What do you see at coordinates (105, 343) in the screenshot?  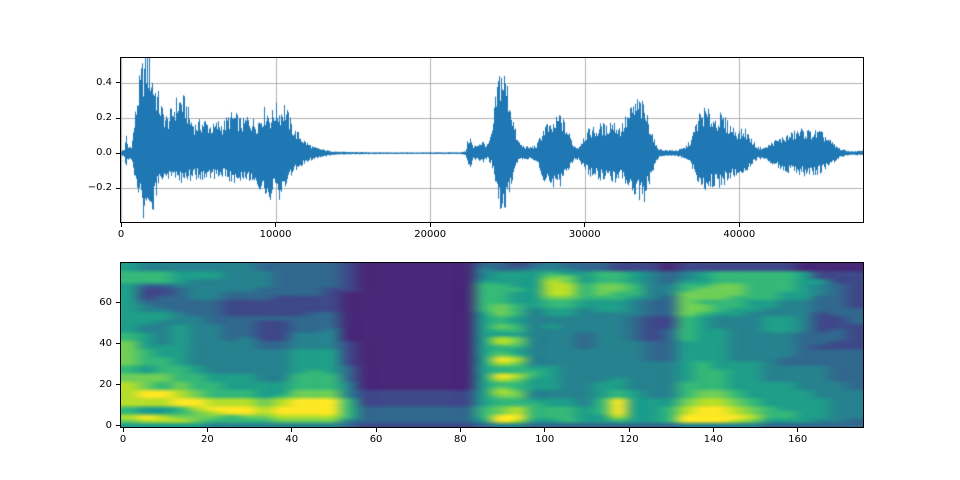 I see `y-tick-label: 40` at bounding box center [105, 343].